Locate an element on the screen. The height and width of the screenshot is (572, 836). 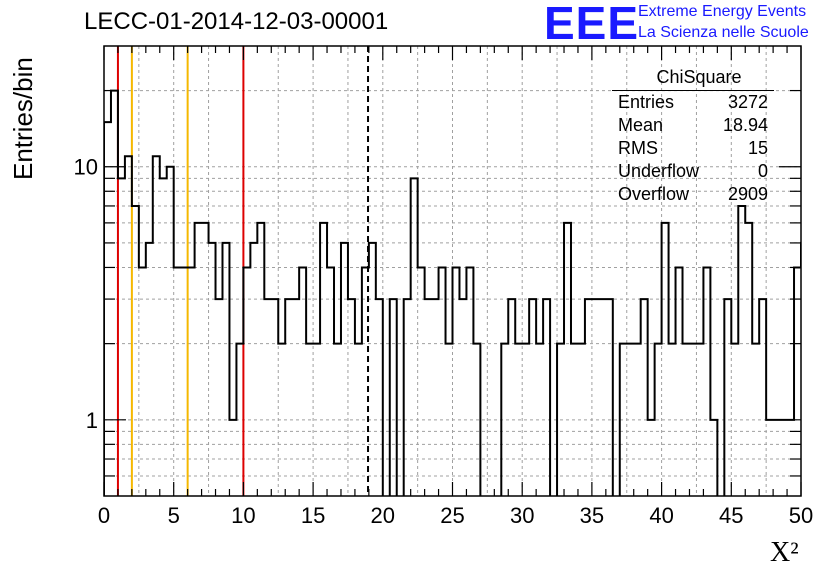
eee-logo-line-2: La Scienza nelle Scuole is located at coordinates (723, 32).